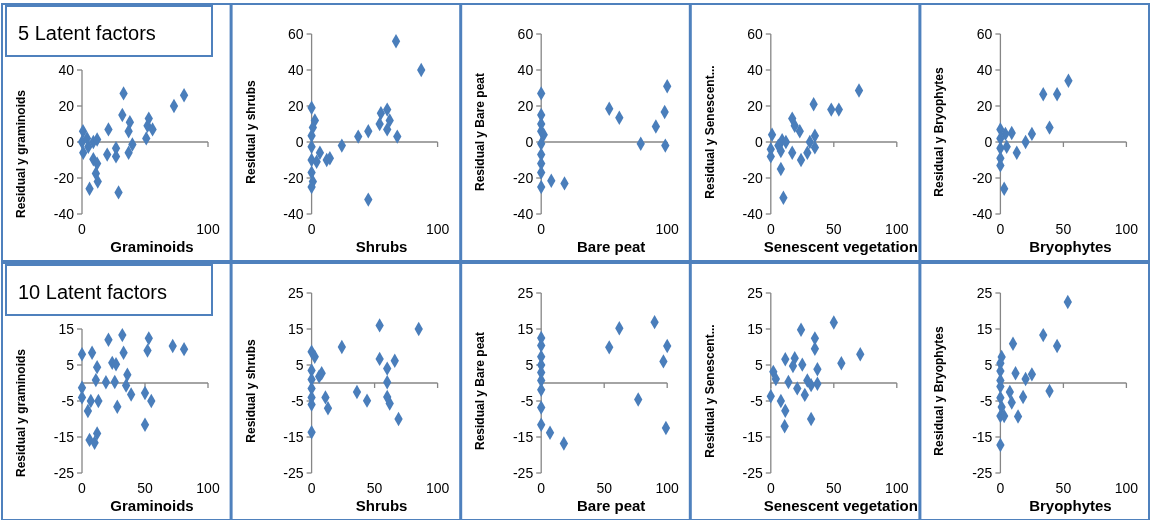 This screenshot has width=1151, height=520. I want to click on y-axis-title: Residual y Bryophytes, so click(939, 390).